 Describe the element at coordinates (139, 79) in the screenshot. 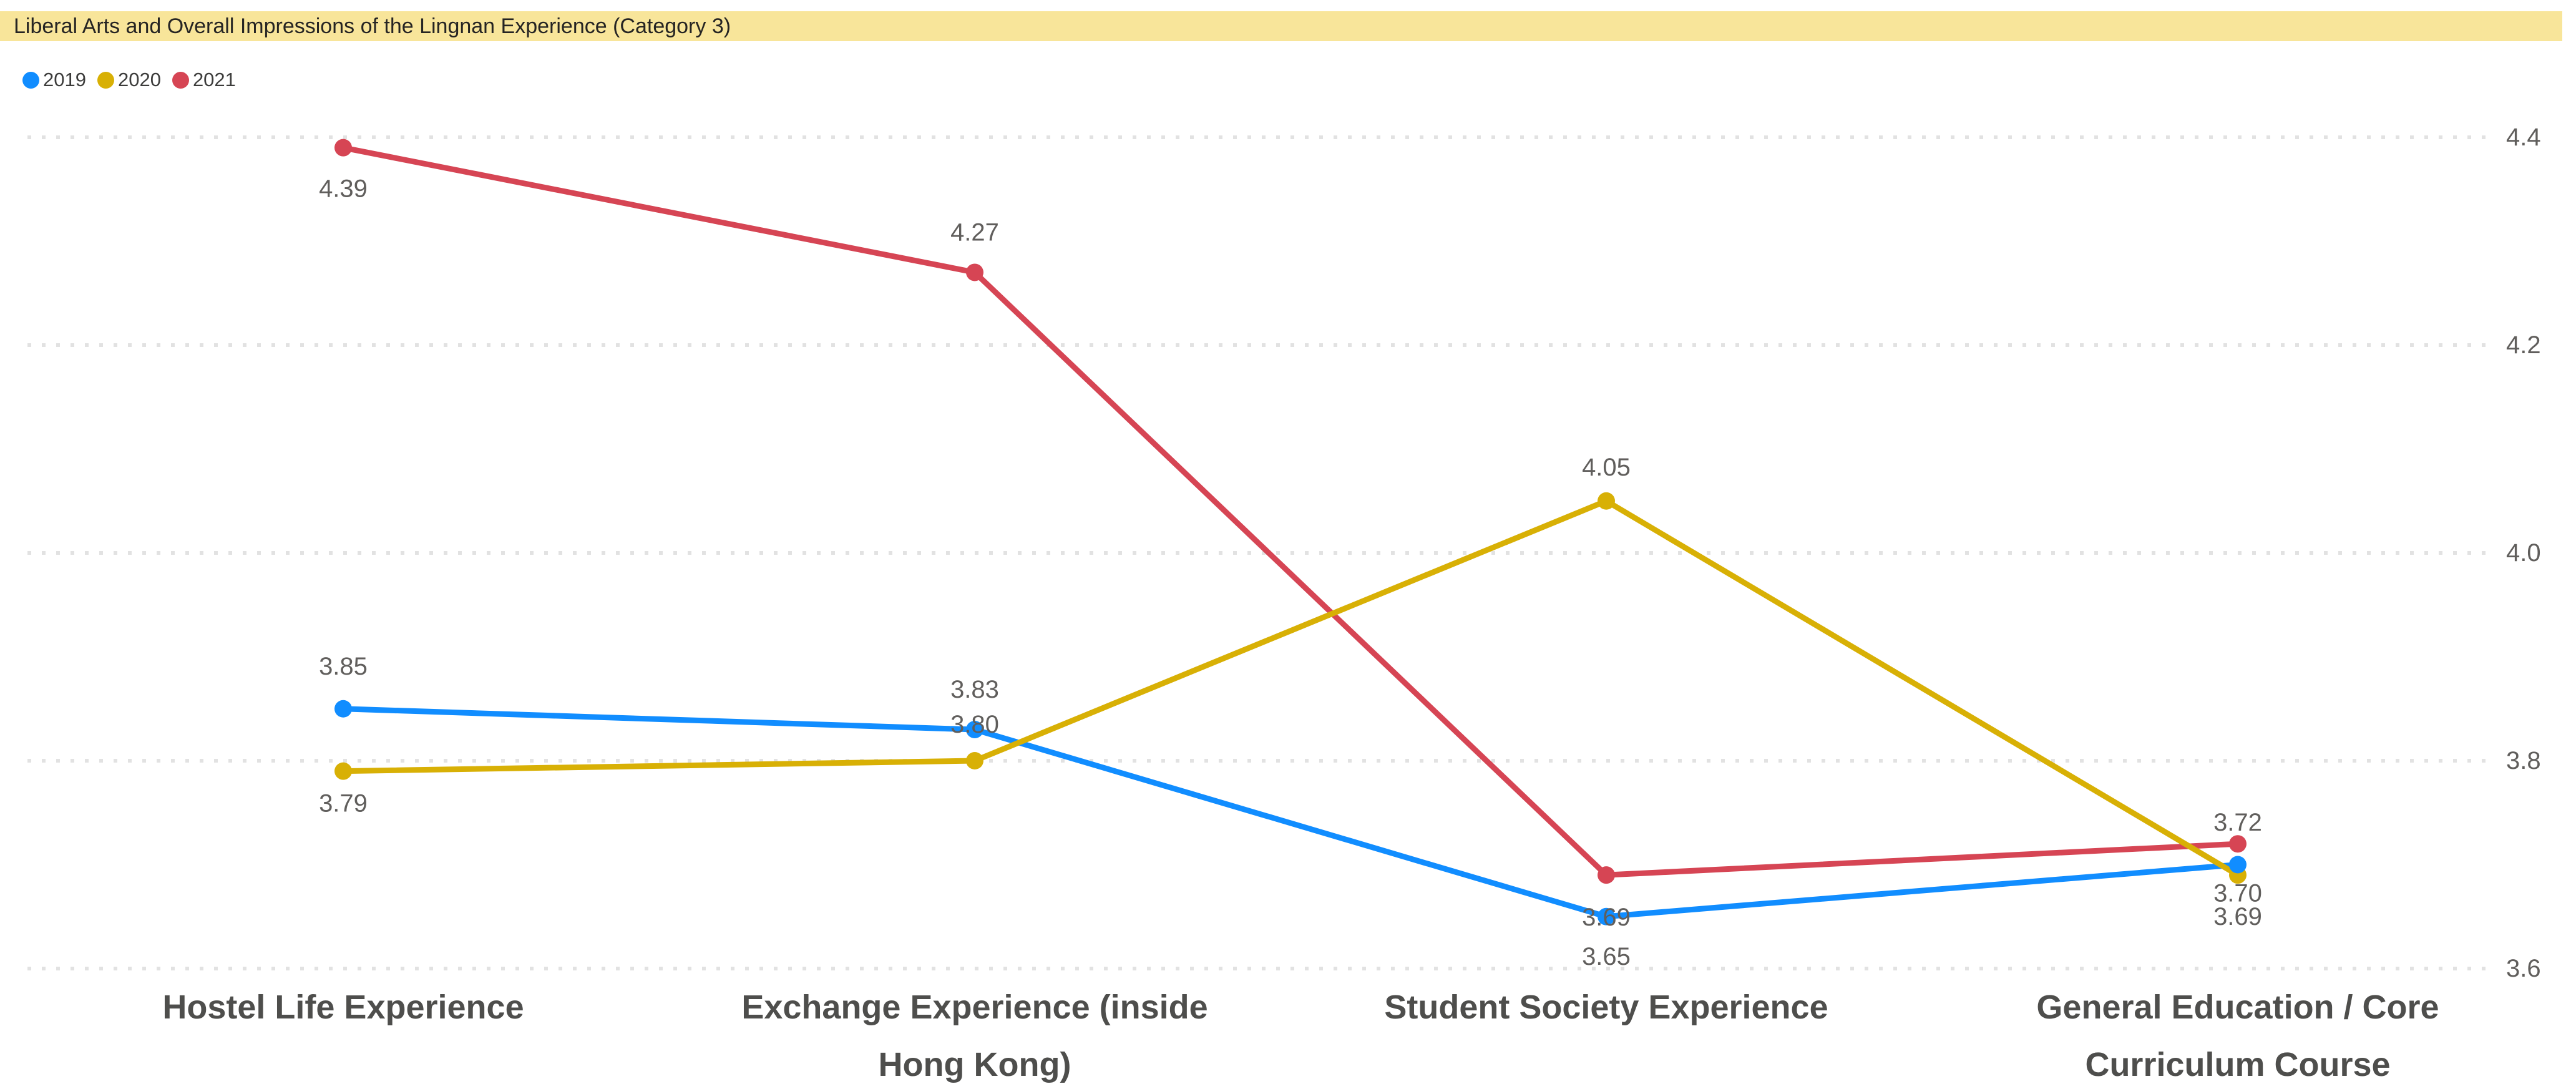

I see `legend-item-label: 2020` at that location.